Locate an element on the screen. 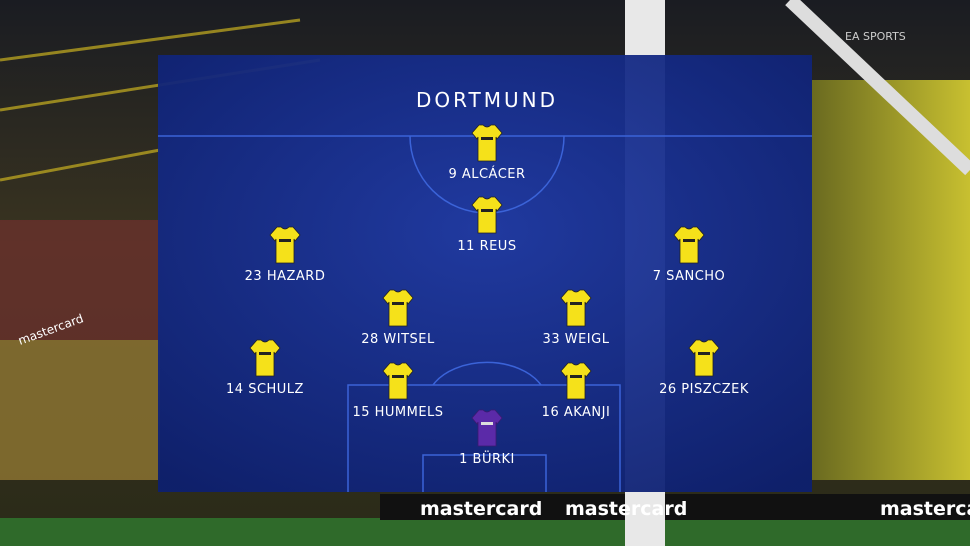  player: 7 SANCHO is located at coordinates (689, 255).